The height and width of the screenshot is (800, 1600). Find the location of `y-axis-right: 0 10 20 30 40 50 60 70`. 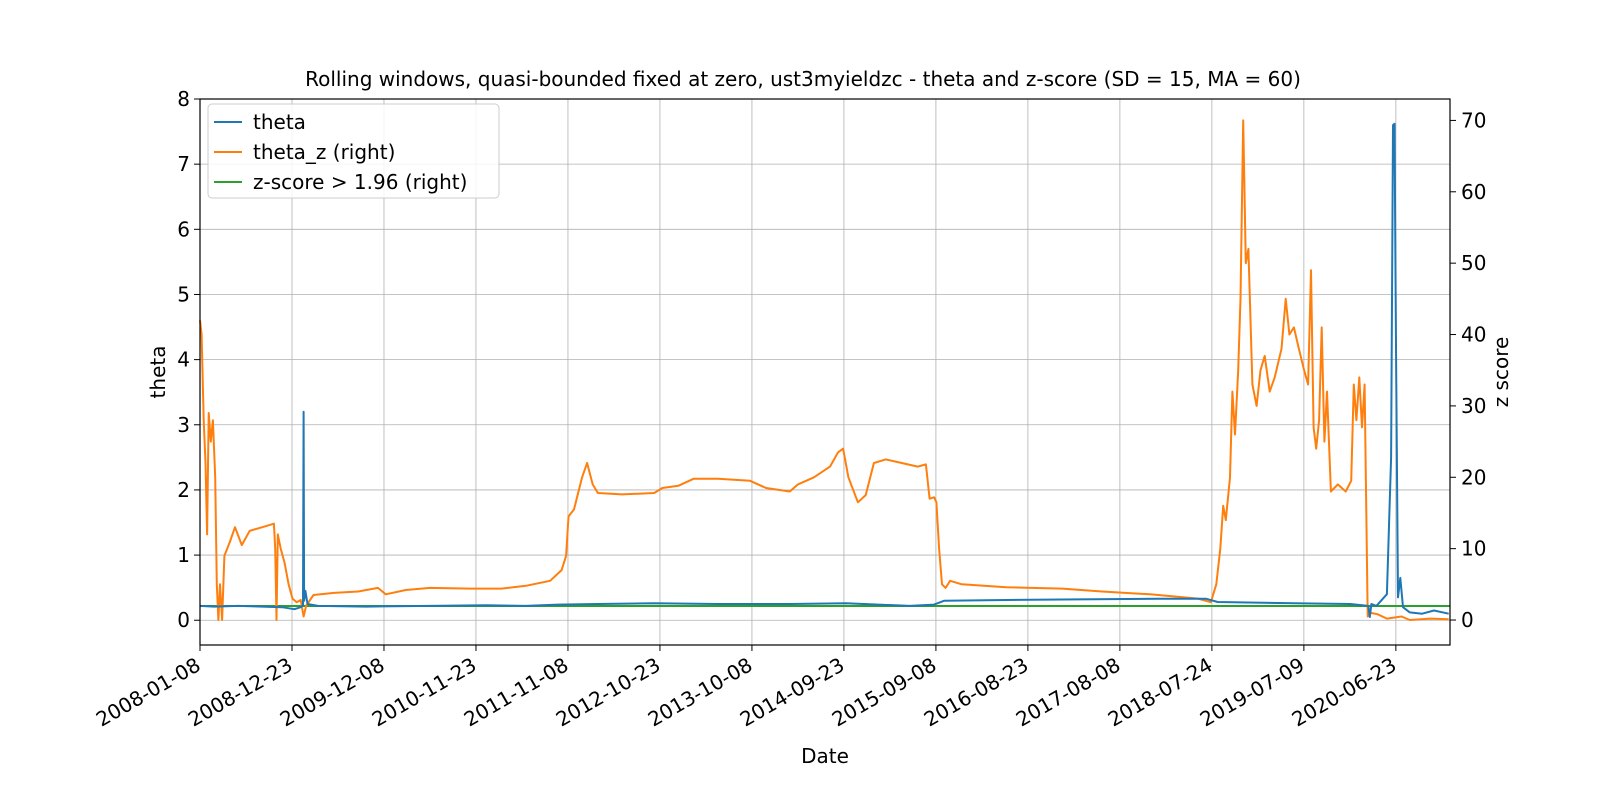

y-axis-right: 0 10 20 30 40 50 60 70 is located at coordinates (1468, 370).